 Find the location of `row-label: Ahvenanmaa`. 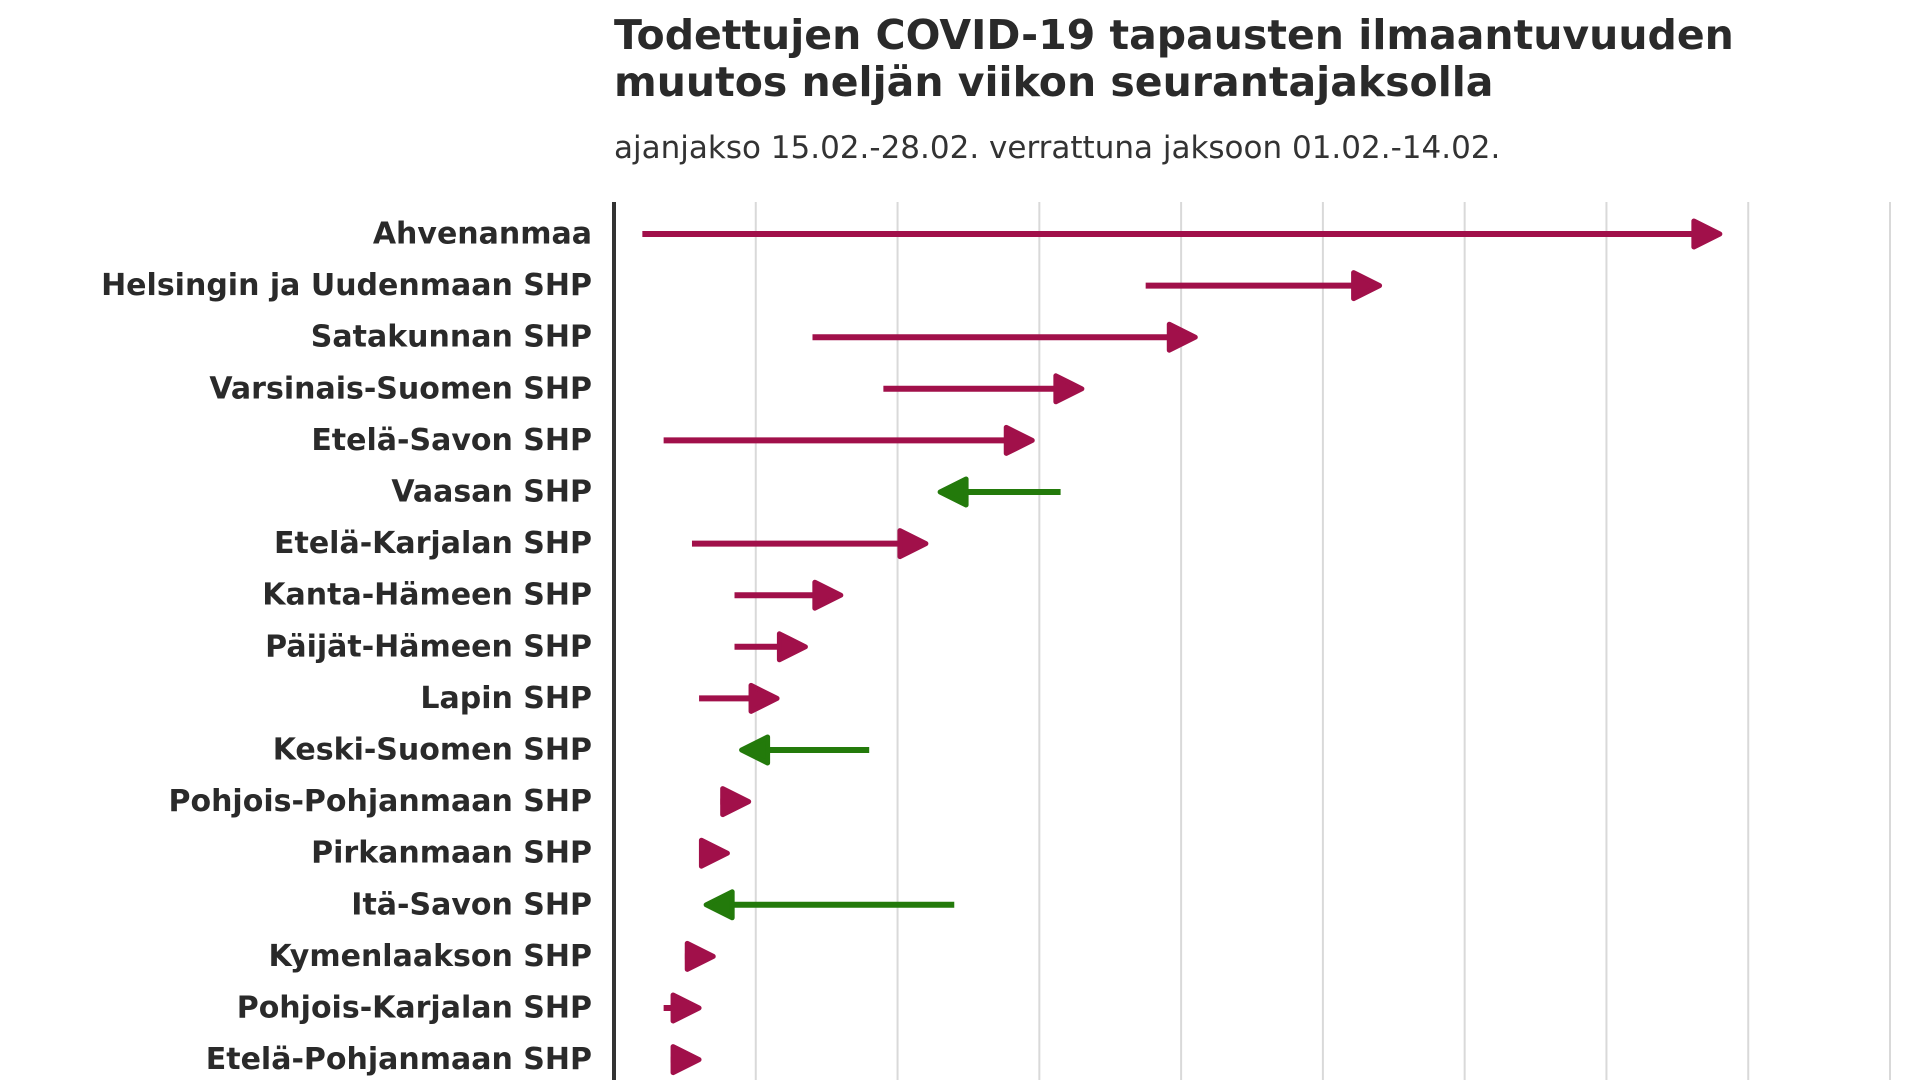

row-label: Ahvenanmaa is located at coordinates (482, 234).